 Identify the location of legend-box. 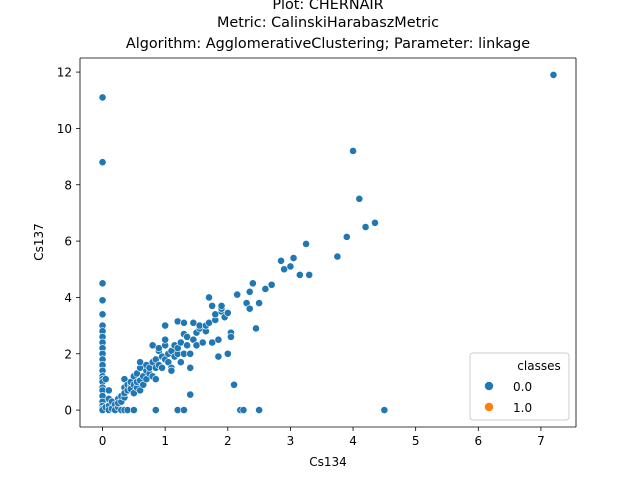
(519, 386).